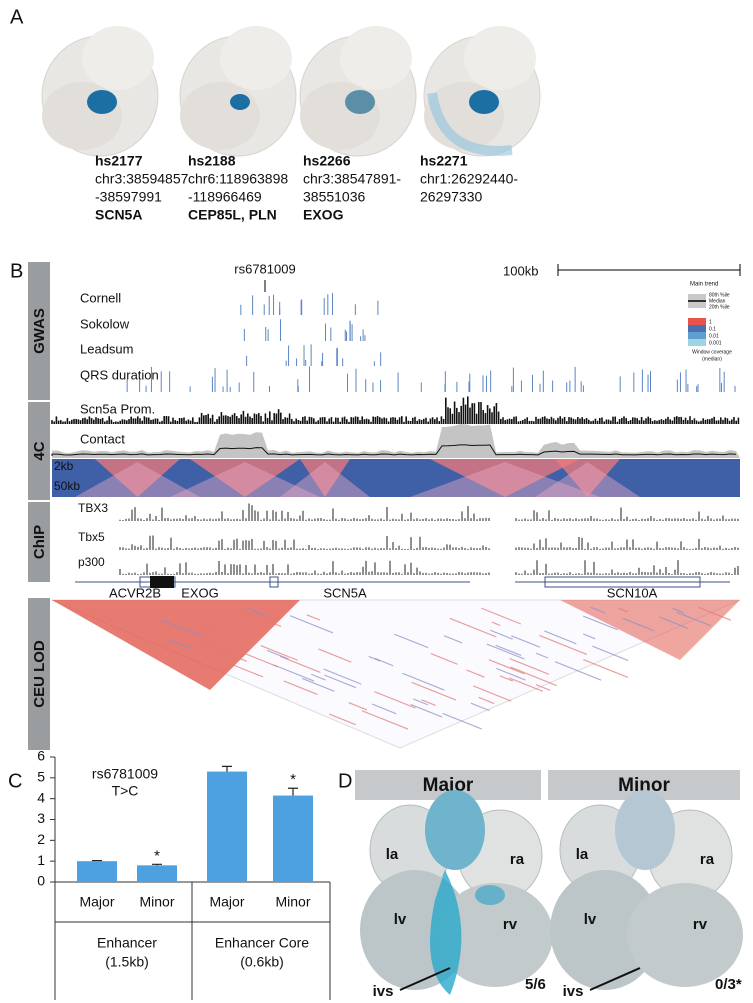  Describe the element at coordinates (704, 285) in the screenshot. I see `legend-title: Main trend` at that location.